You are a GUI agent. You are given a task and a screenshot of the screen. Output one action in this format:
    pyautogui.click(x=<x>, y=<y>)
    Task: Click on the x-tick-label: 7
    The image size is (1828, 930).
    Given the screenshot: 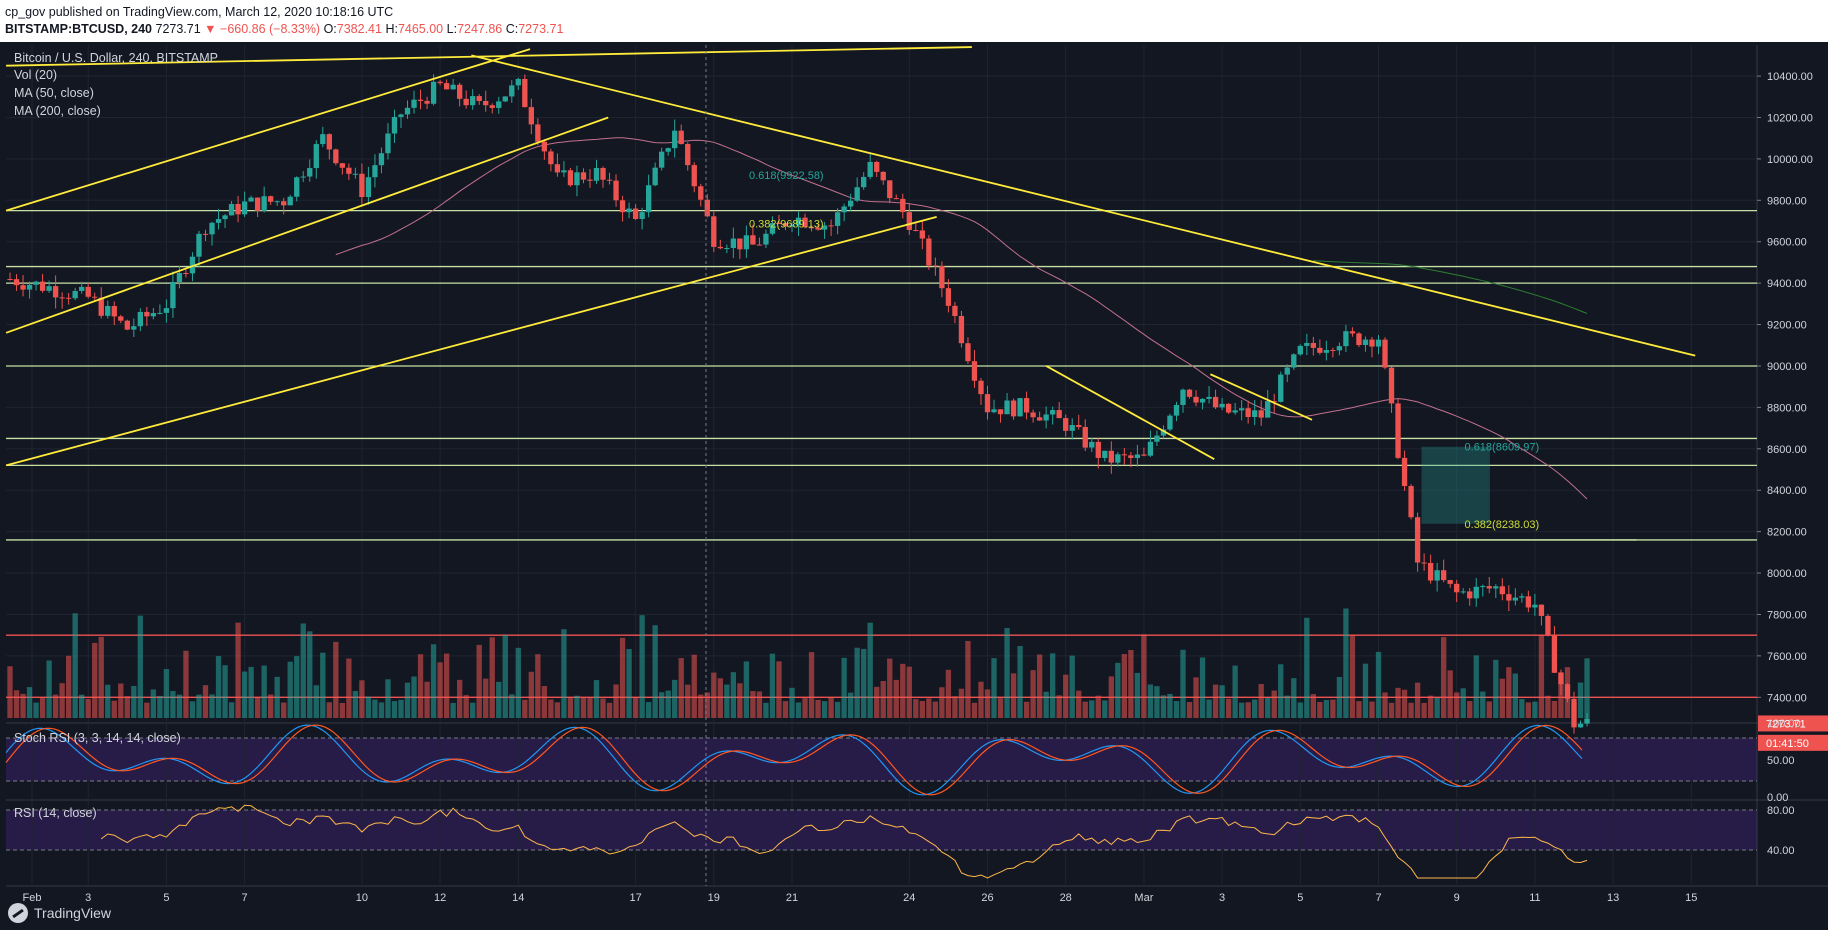 What is the action you would take?
    pyautogui.click(x=1378, y=898)
    